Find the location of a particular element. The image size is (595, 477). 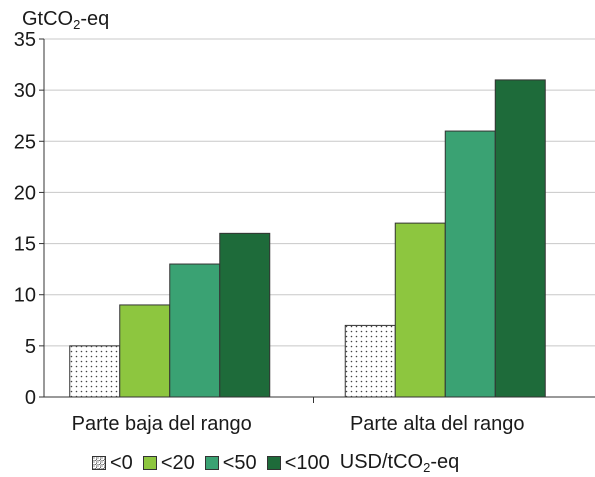

legend-unit: USD/tCO2-eq is located at coordinates (399, 463).